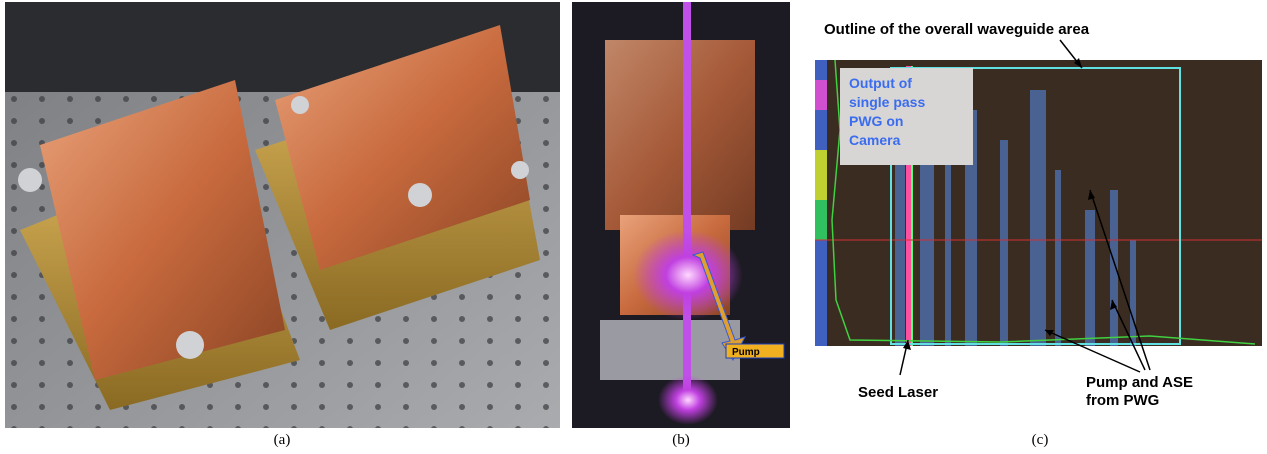 The height and width of the screenshot is (454, 1267). I want to click on output-line: Camera, so click(875, 140).